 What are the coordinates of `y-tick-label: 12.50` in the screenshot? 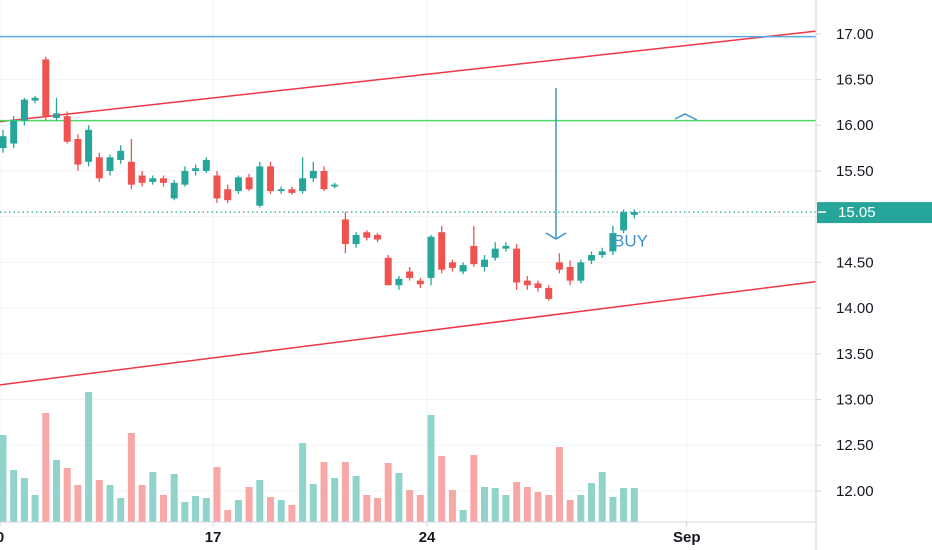 It's located at (855, 445).